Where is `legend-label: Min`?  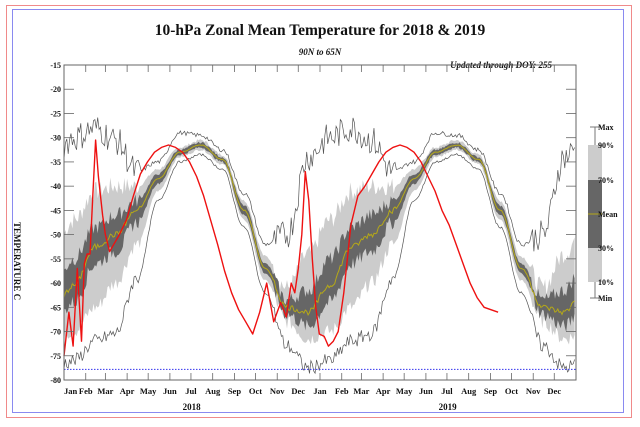
legend-label: Min is located at coordinates (605, 298).